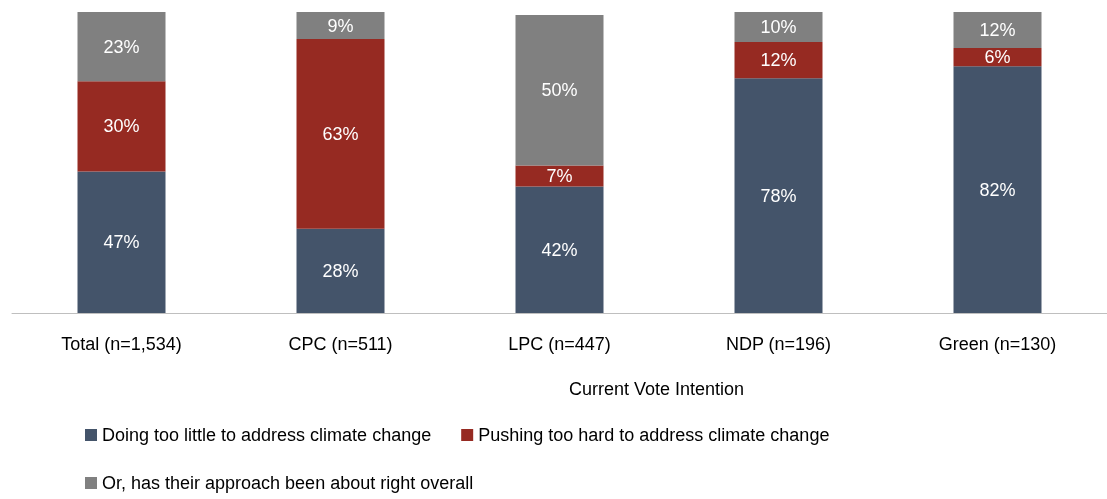 Image resolution: width=1107 pixels, height=499 pixels. I want to click on x-axis-title: Current Vote Intention, so click(657, 389).